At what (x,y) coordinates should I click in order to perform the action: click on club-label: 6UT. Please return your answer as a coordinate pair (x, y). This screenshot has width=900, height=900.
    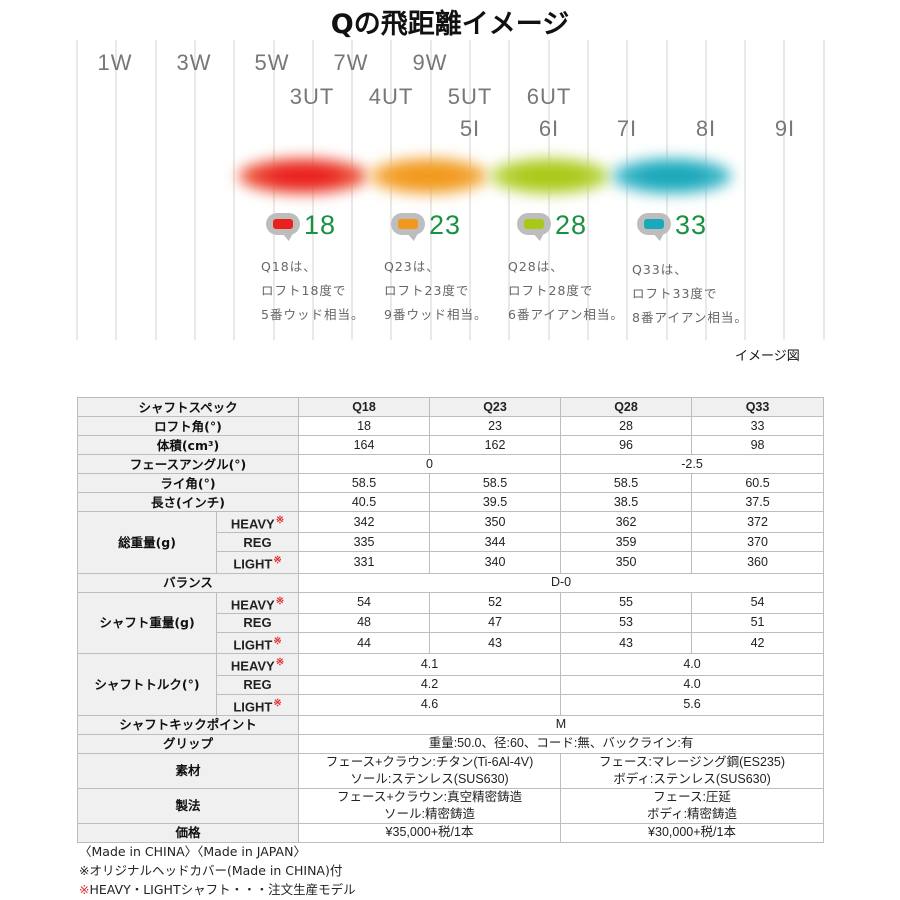
    Looking at the image, I should click on (549, 96).